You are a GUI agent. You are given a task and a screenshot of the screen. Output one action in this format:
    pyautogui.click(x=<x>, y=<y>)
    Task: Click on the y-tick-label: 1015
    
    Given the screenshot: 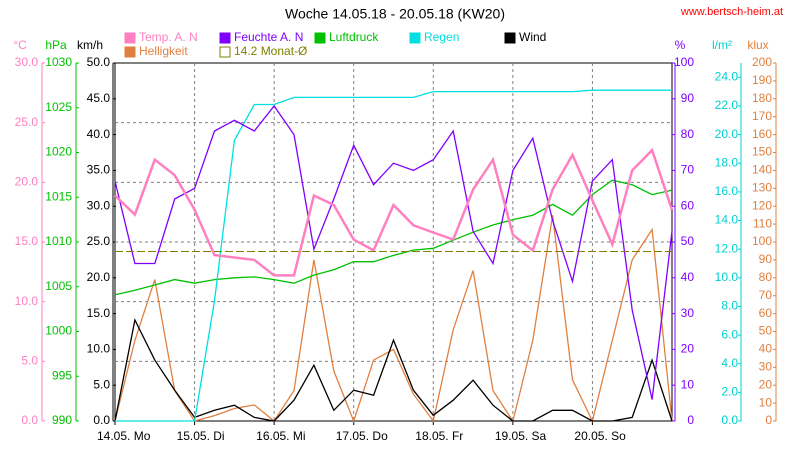 What is the action you would take?
    pyautogui.click(x=58, y=196)
    